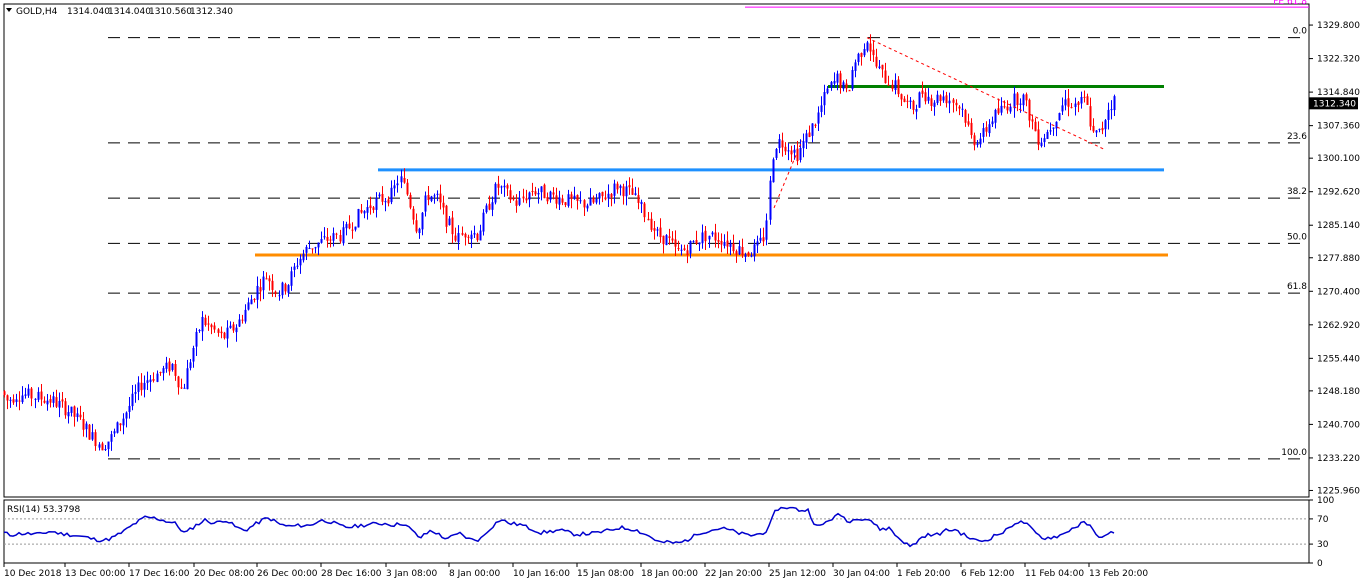 This screenshot has height=584, width=1362. Describe the element at coordinates (170, 12) in the screenshot. I see `ohlc-low: 1310.560` at that location.